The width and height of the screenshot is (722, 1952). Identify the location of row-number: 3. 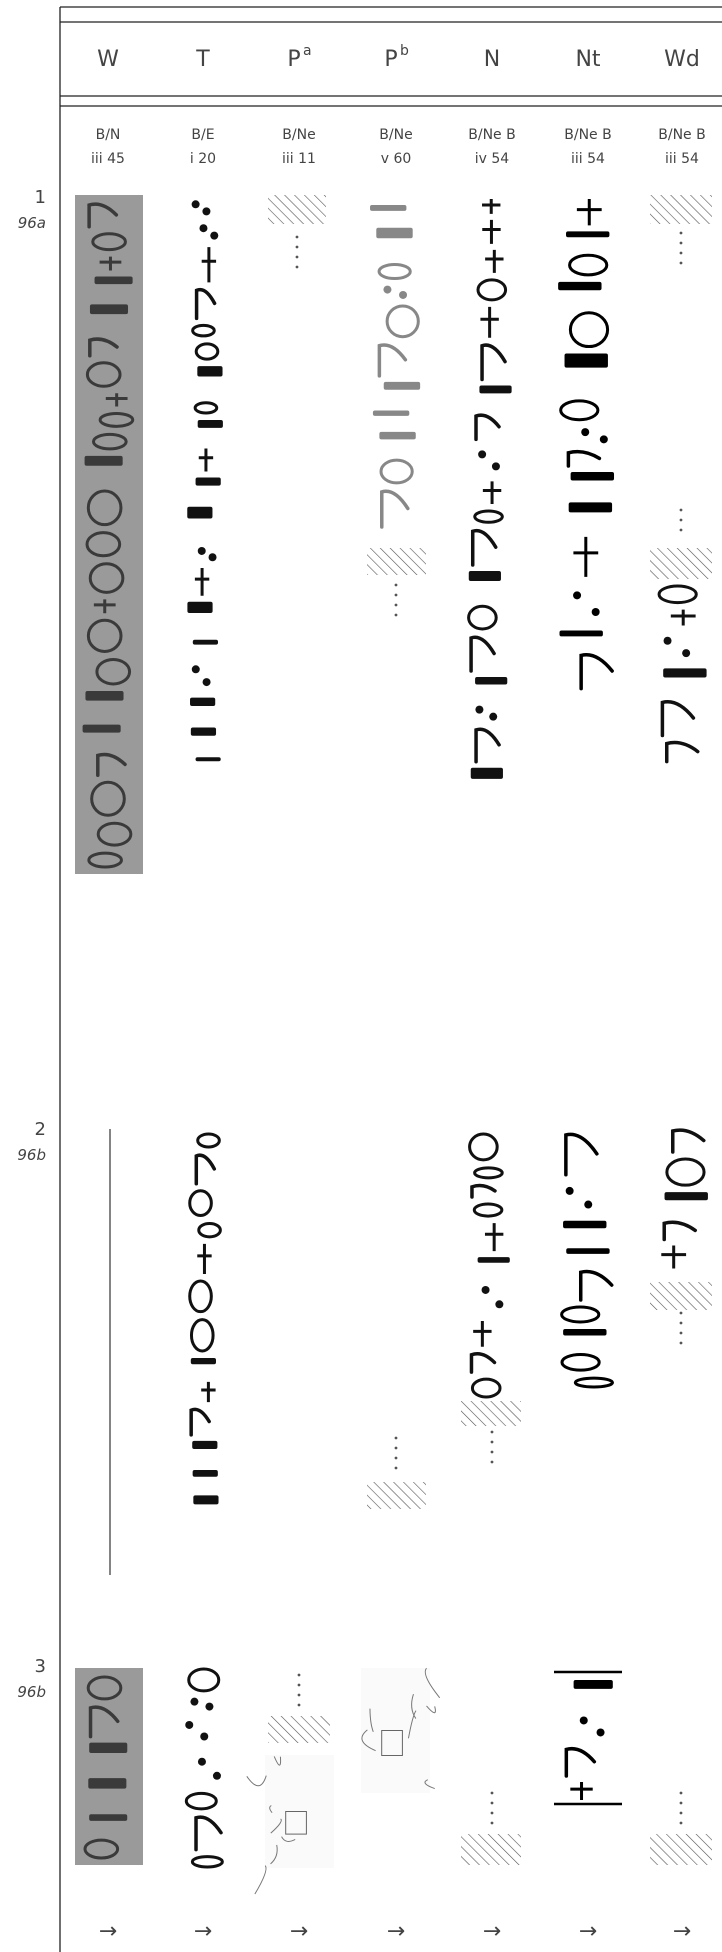
(40, 1666).